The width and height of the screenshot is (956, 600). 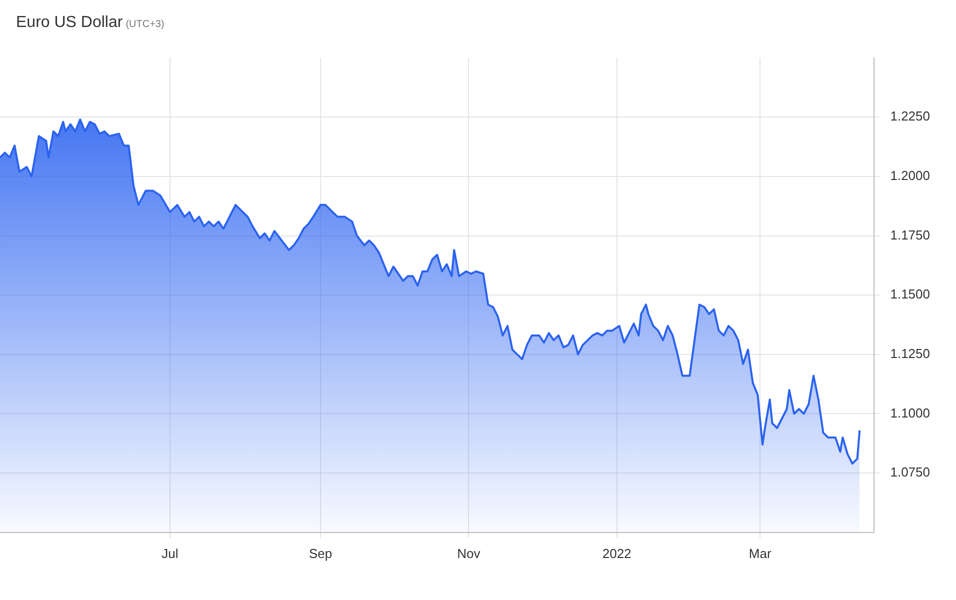 What do you see at coordinates (145, 24) in the screenshot?
I see `chart-subtitle: (UTC+3)` at bounding box center [145, 24].